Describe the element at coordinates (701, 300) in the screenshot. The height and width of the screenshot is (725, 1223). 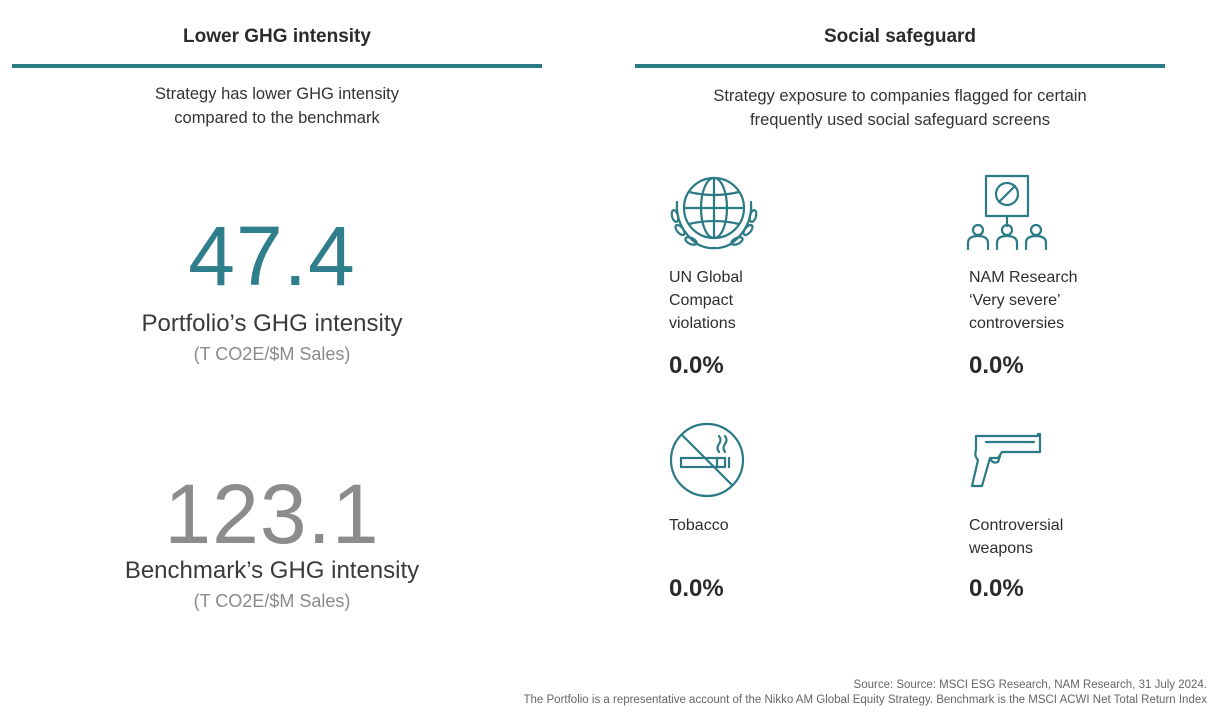
I see `flag-label-line: Compact` at that location.